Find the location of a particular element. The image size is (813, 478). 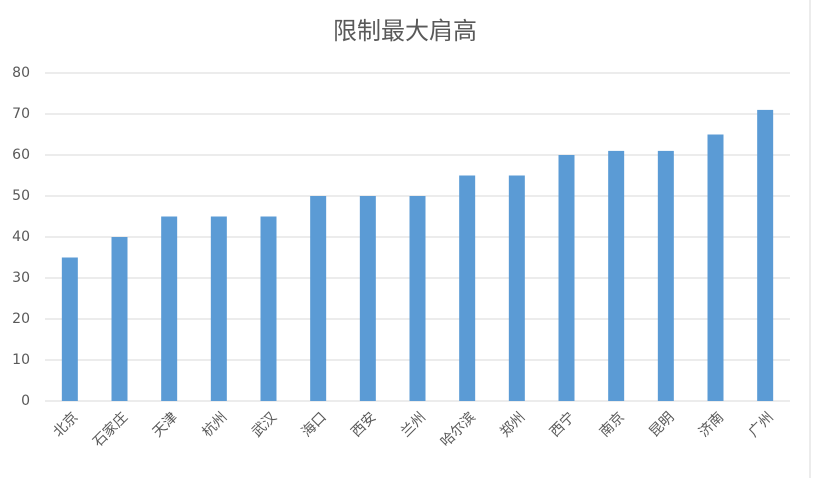

x-tick-label: 西安 is located at coordinates (363, 424).